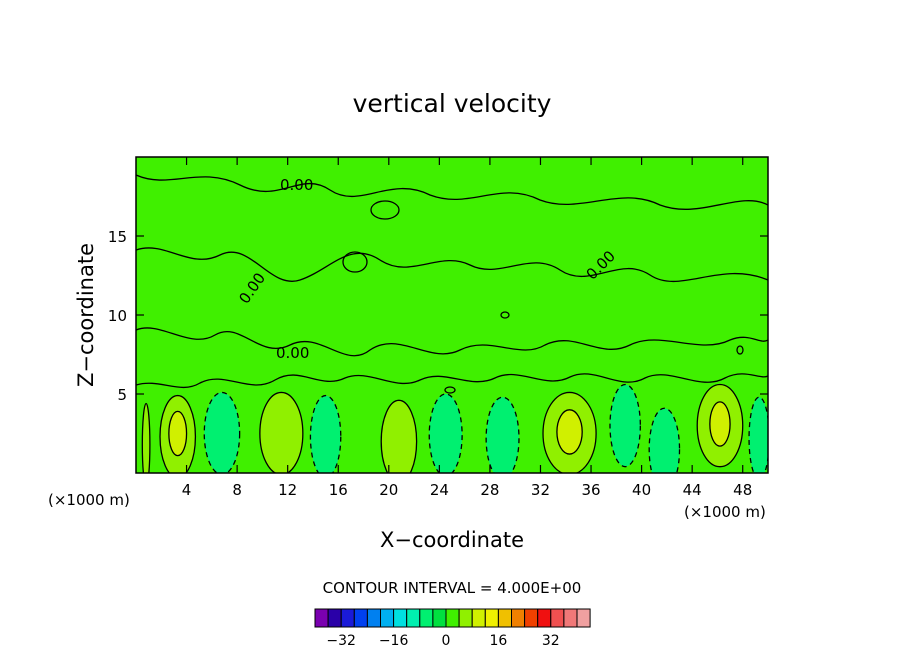  Describe the element at coordinates (692, 490) in the screenshot. I see `x-tick-label: 44` at that location.